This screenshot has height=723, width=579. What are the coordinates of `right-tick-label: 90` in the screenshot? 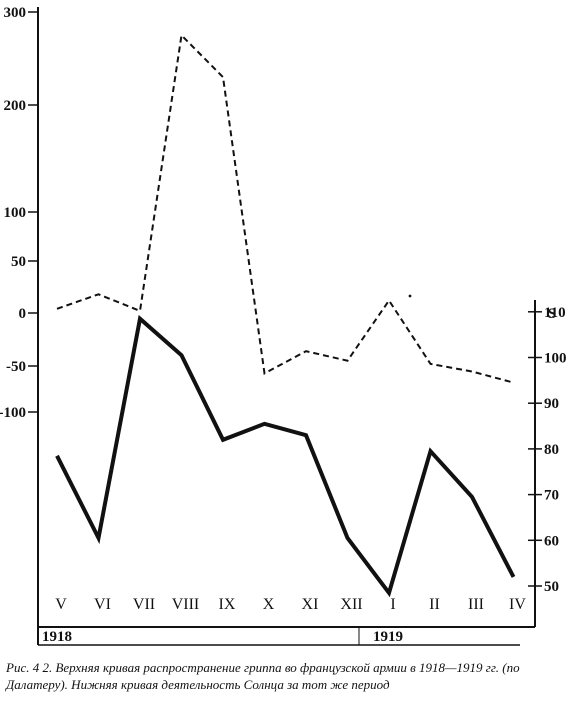 It's located at (551, 404).